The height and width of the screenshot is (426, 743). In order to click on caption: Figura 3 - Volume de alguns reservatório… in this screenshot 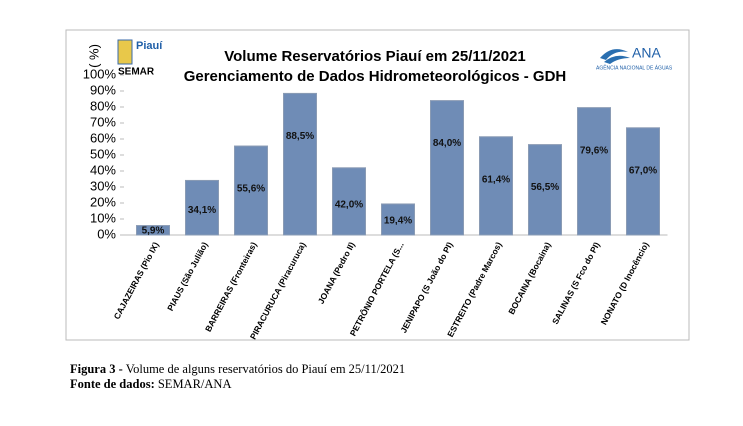, I will do `click(237, 369)`.